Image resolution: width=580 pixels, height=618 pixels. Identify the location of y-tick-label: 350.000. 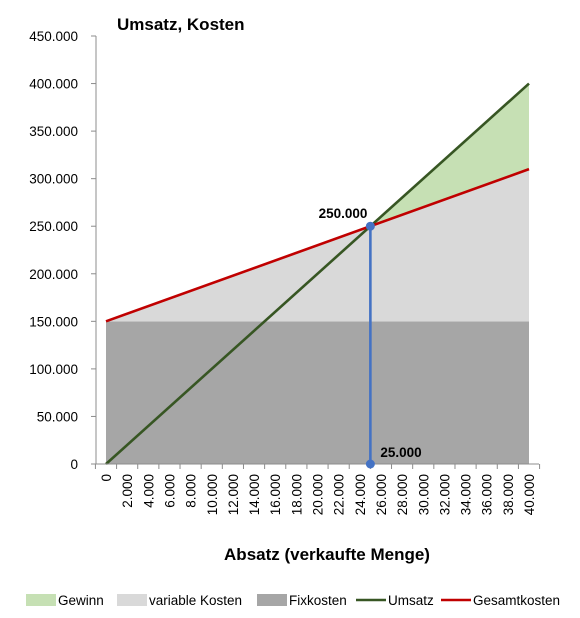
(53, 131).